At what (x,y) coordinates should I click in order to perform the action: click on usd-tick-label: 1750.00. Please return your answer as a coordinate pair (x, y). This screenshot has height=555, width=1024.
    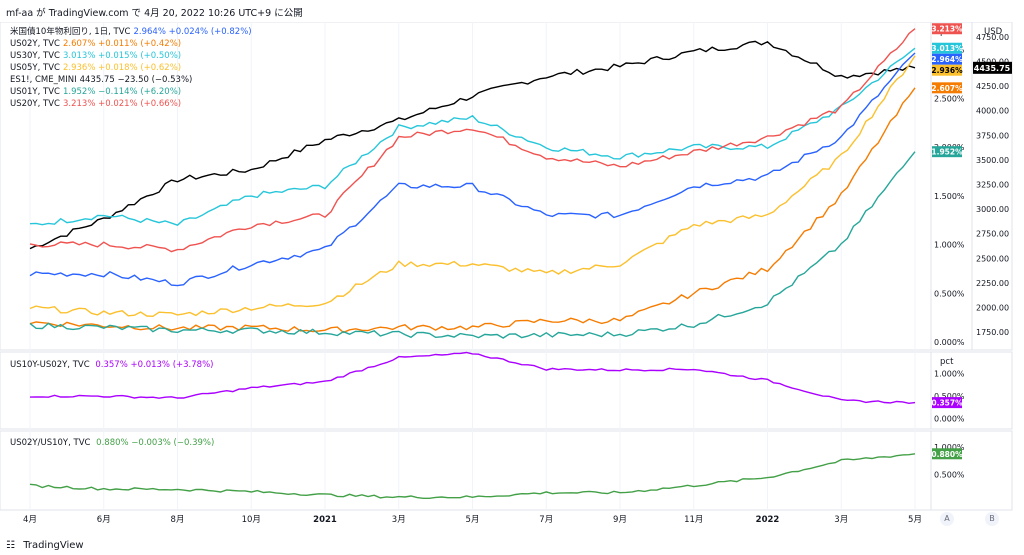
    Looking at the image, I should click on (992, 332).